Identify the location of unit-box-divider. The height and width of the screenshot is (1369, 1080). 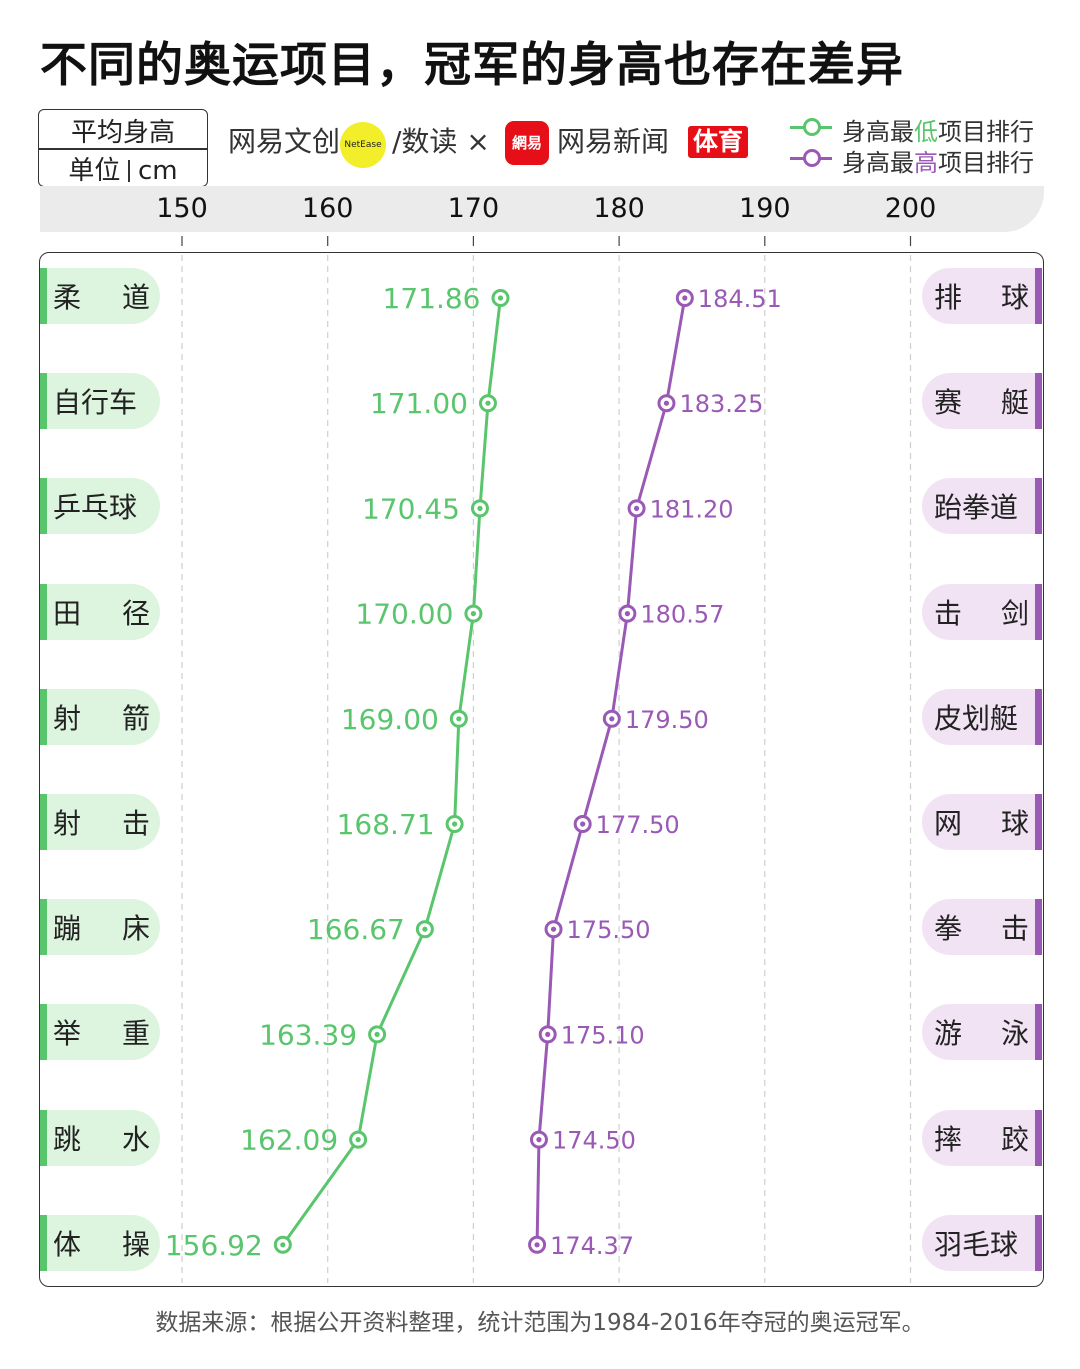
(123, 149).